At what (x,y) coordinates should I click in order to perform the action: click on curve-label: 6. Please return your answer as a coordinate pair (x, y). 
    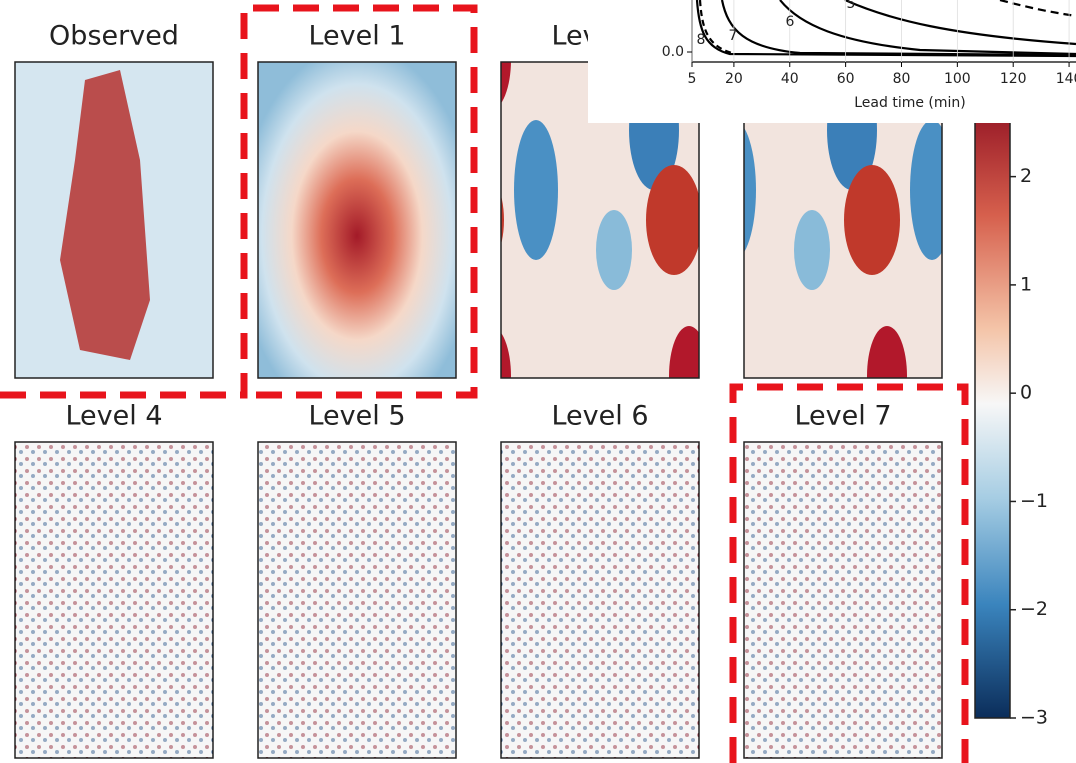
    Looking at the image, I should click on (790, 22).